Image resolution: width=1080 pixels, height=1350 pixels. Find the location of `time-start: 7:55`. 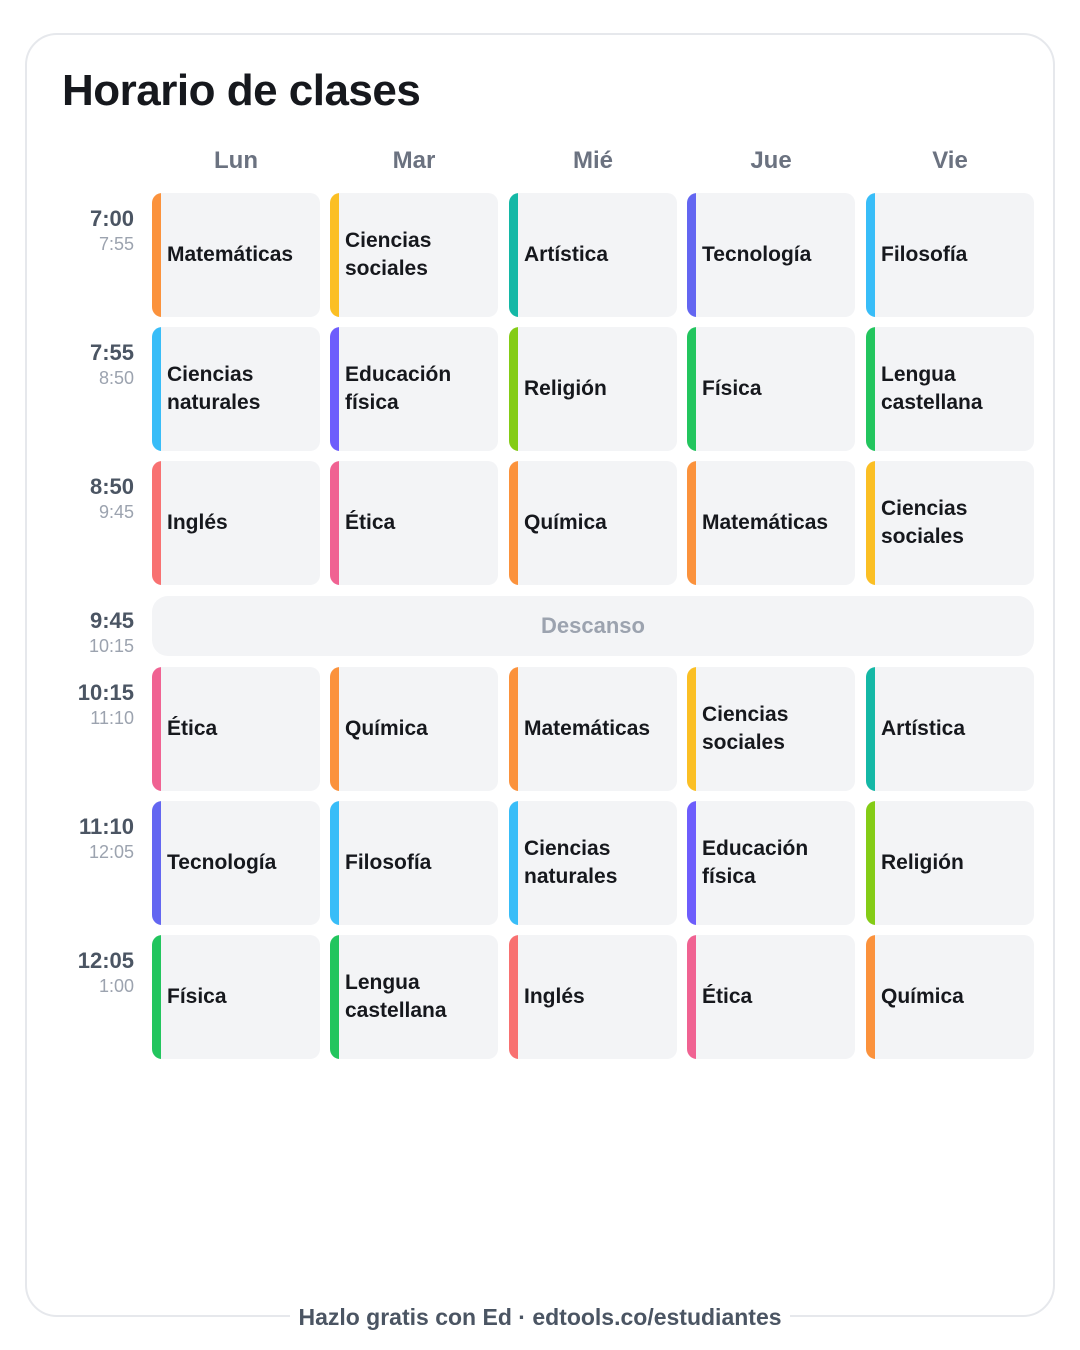

time-start: 7:55 is located at coordinates (111, 352).